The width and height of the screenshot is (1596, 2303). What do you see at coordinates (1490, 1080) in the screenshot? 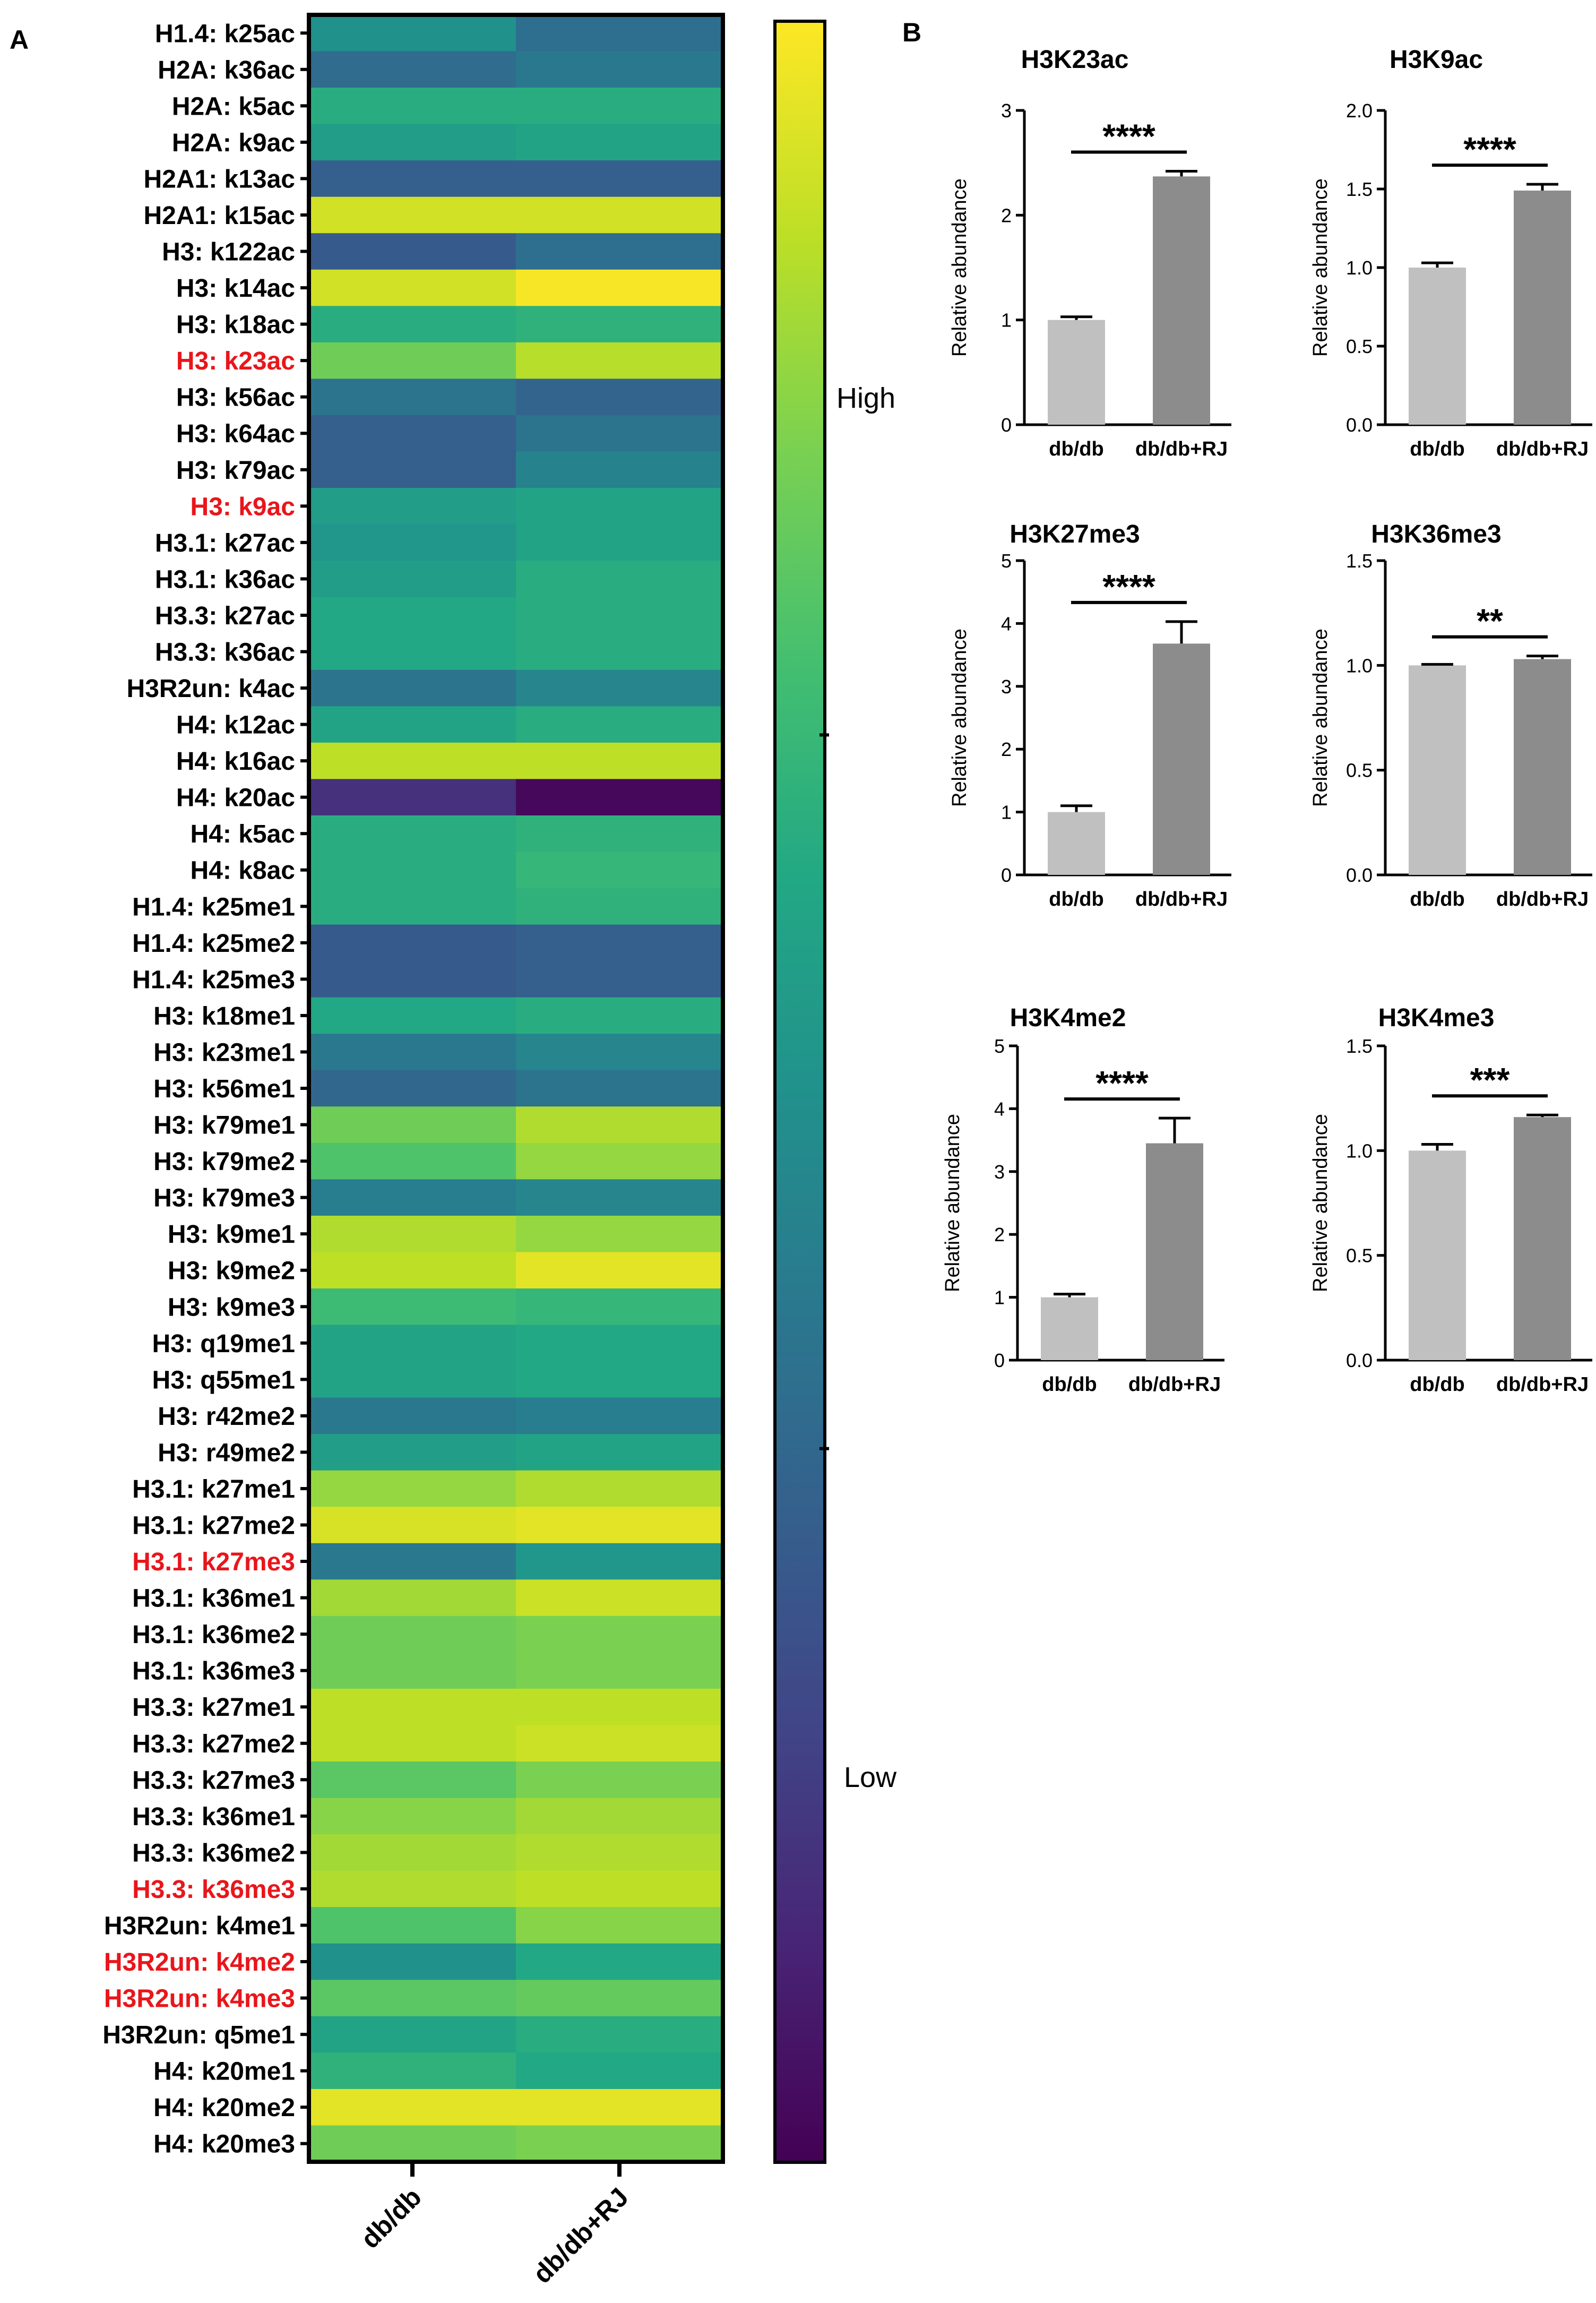
I see `significance-stars: ***` at bounding box center [1490, 1080].